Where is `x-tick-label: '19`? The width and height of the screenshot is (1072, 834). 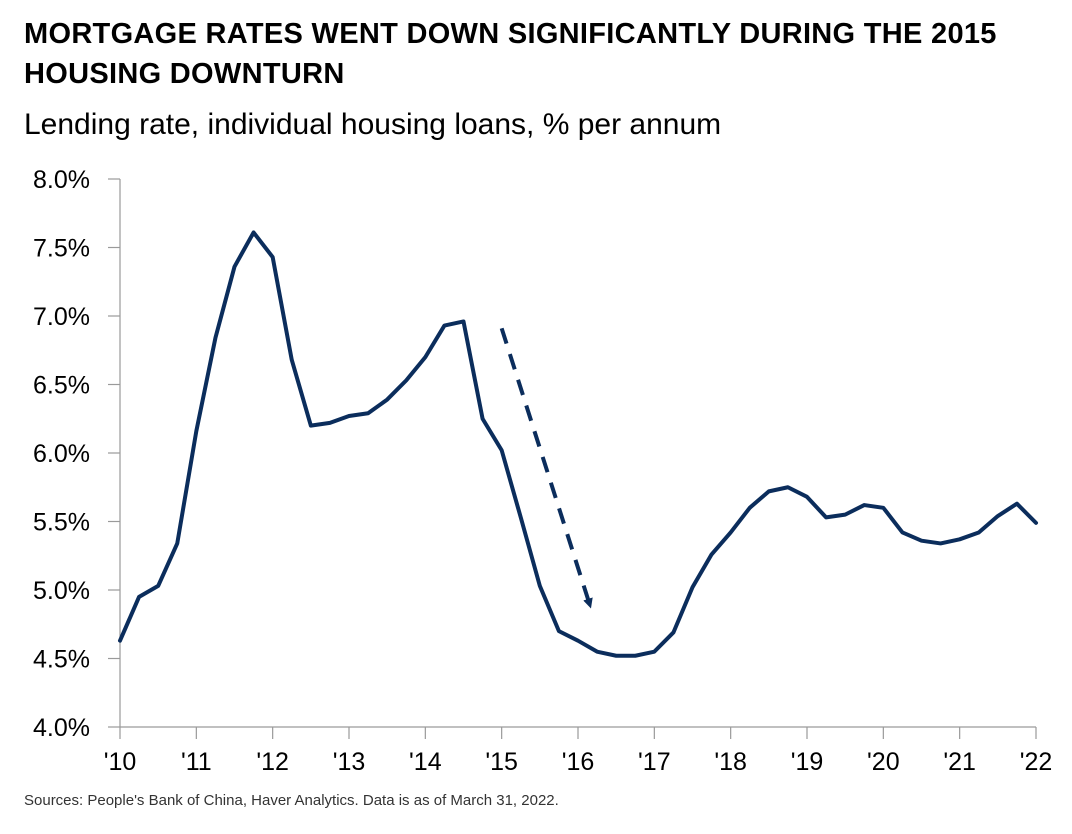
x-tick-label: '19 is located at coordinates (807, 762).